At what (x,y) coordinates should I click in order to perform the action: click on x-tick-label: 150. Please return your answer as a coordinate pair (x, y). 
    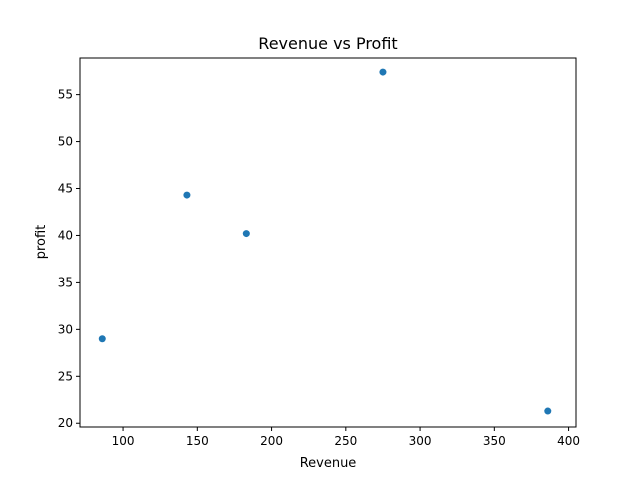
    Looking at the image, I should click on (197, 441).